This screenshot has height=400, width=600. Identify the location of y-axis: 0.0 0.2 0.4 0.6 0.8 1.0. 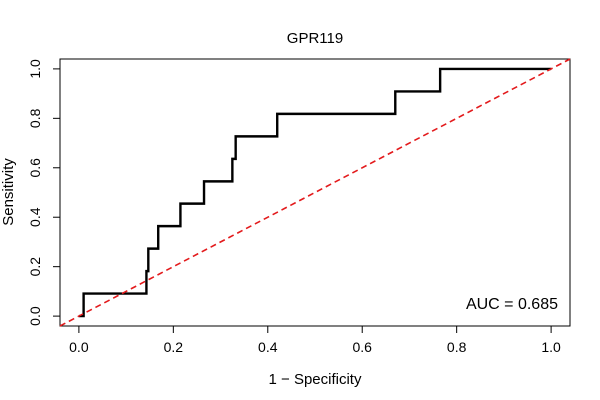
(44, 192).